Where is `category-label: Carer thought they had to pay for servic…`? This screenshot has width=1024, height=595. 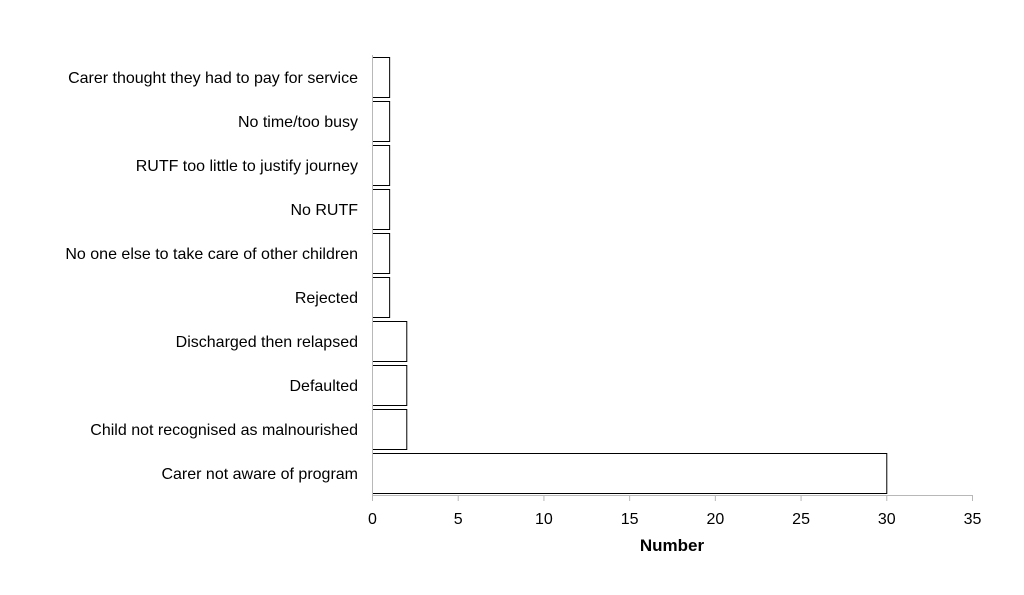 category-label: Carer thought they had to pay for servic… is located at coordinates (213, 78).